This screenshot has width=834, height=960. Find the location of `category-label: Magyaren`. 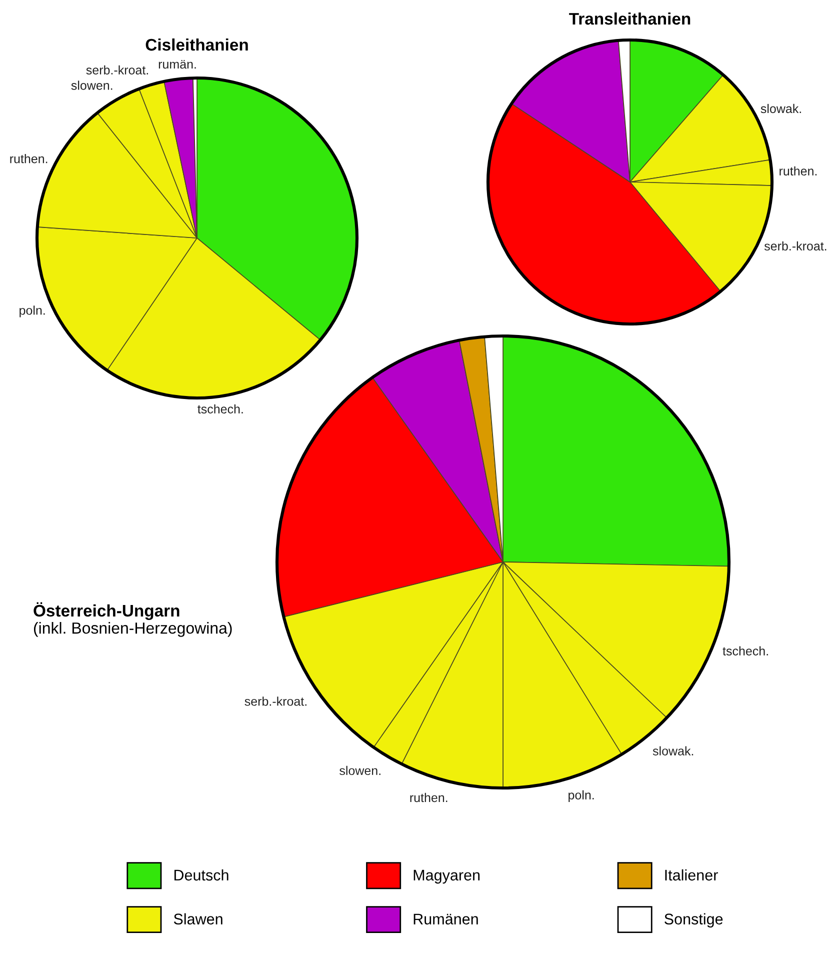

category-label: Magyaren is located at coordinates (447, 877).